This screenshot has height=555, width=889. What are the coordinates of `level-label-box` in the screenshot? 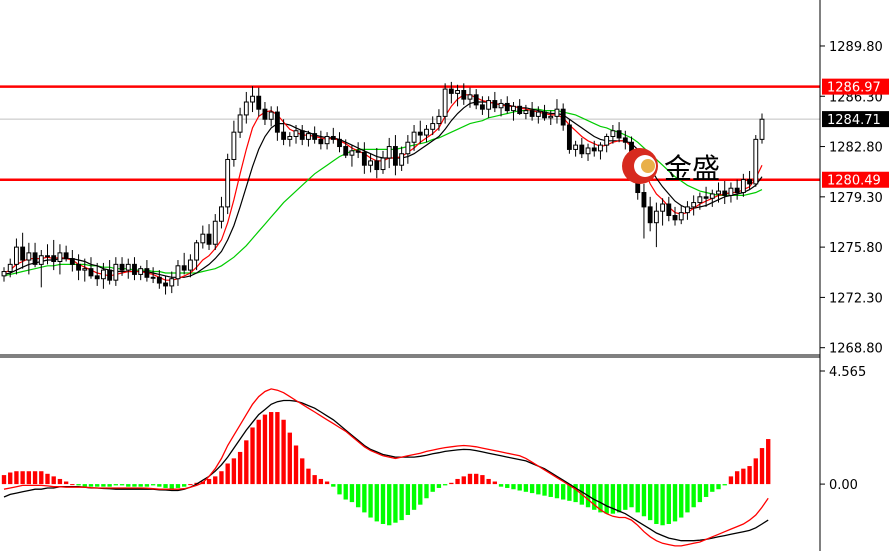 It's located at (855, 179).